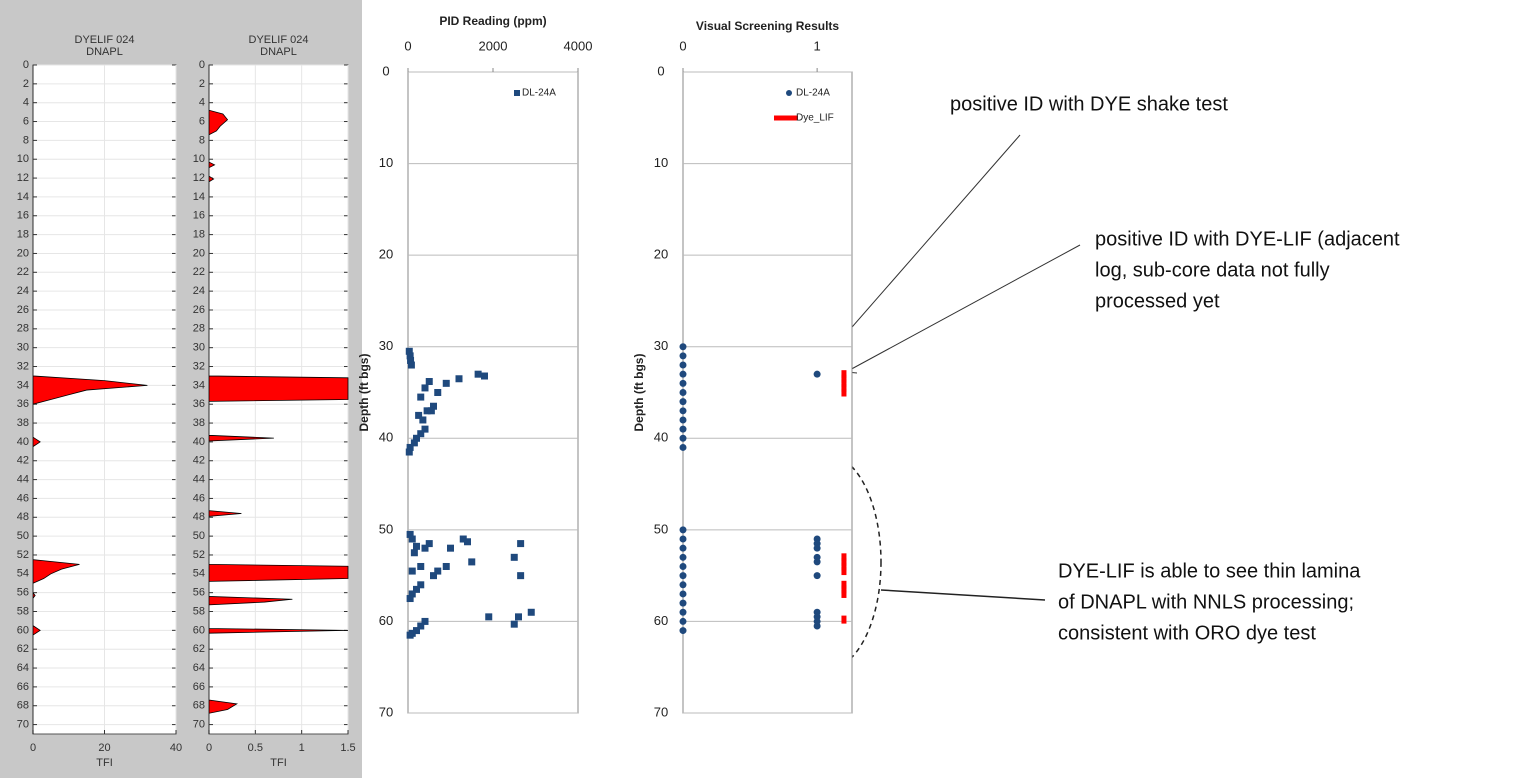 This screenshot has width=1517, height=778. What do you see at coordinates (23, 329) in the screenshot?
I see `y-tick-label: 28` at bounding box center [23, 329].